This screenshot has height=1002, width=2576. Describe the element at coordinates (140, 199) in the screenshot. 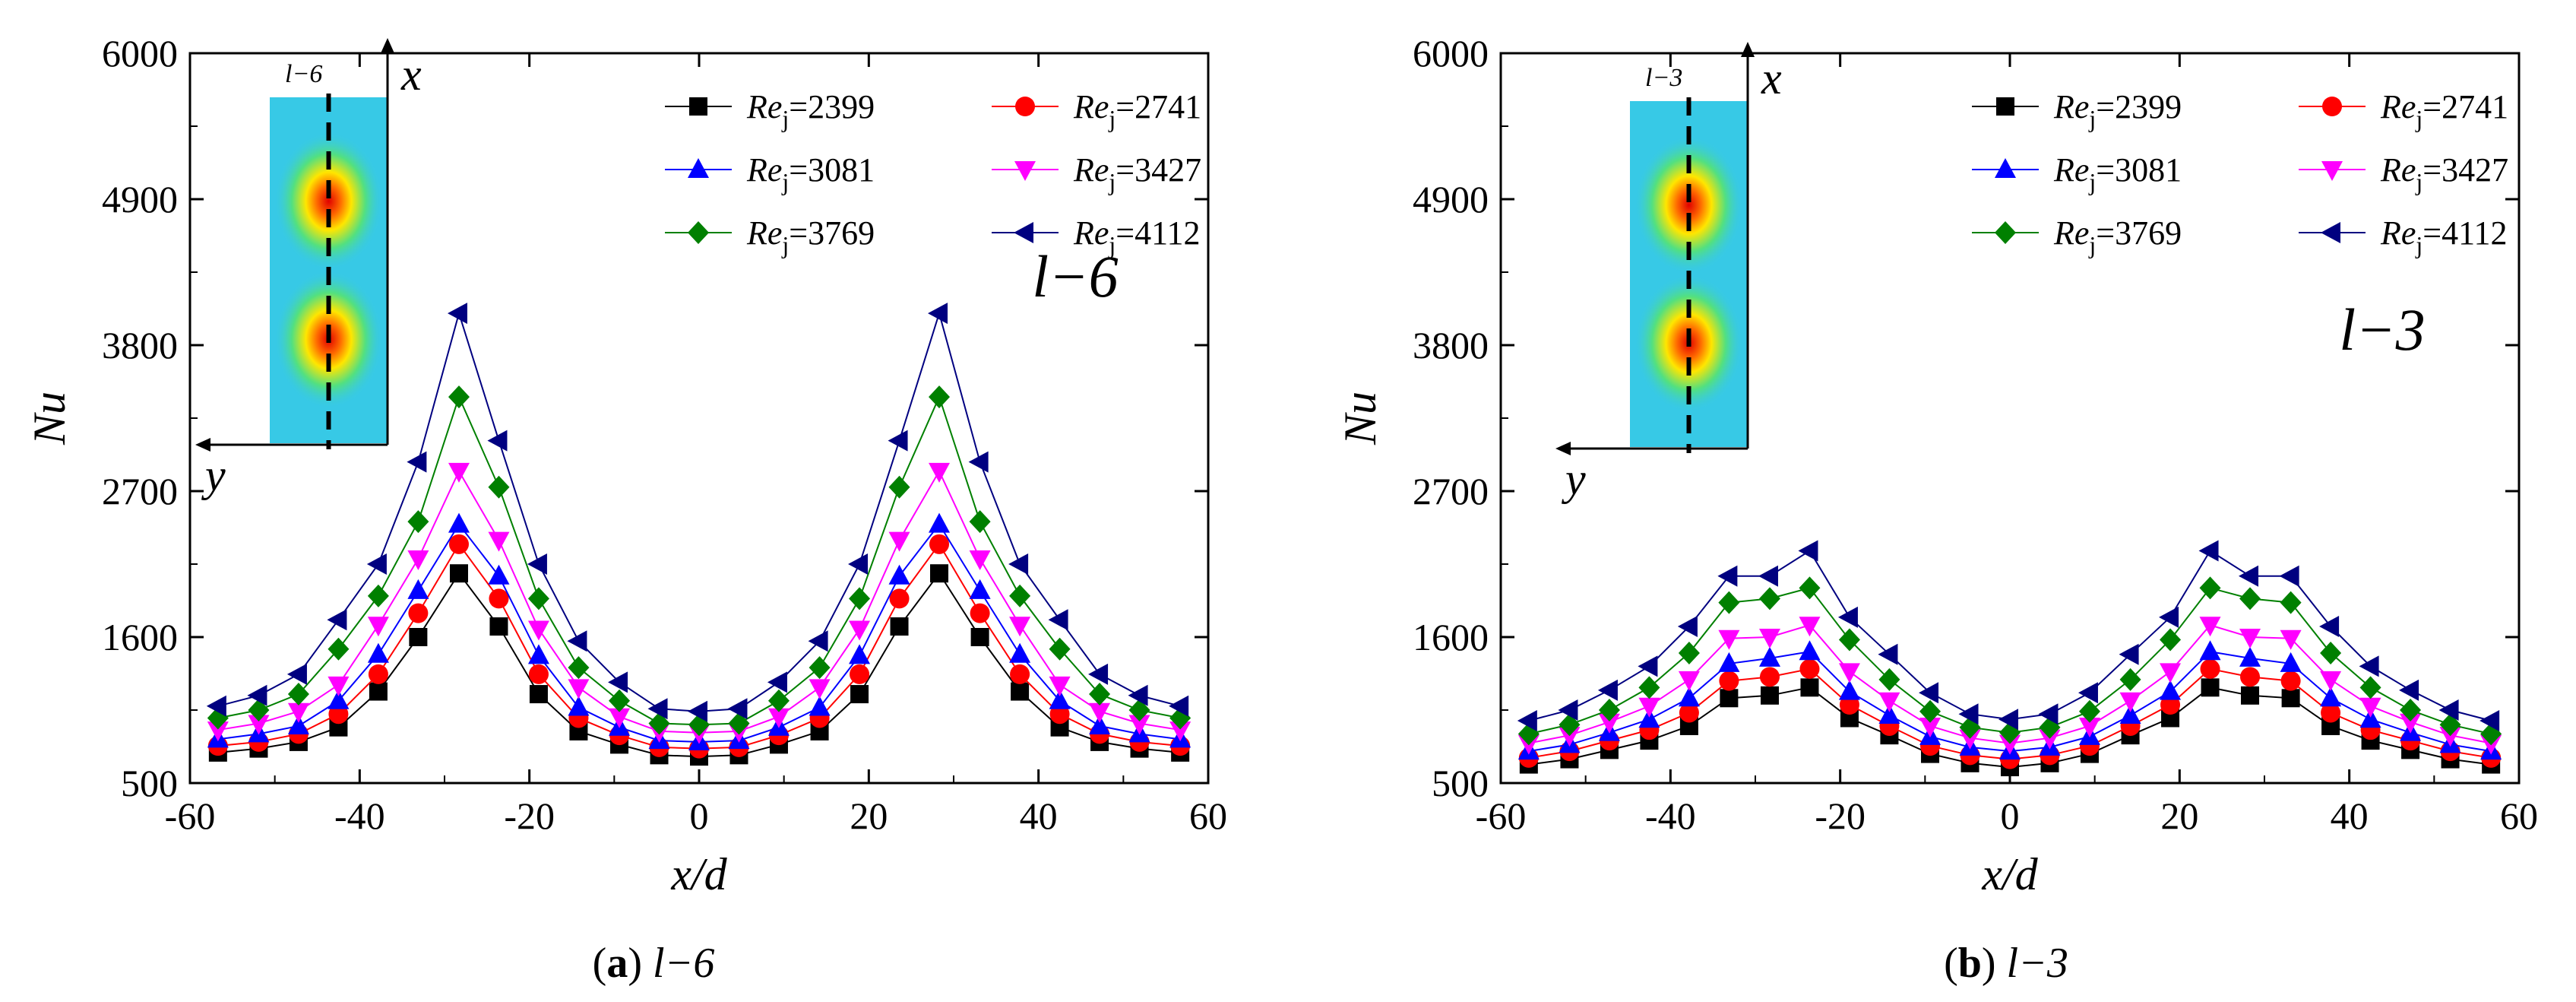

I see `y-tick-label: 4900` at that location.